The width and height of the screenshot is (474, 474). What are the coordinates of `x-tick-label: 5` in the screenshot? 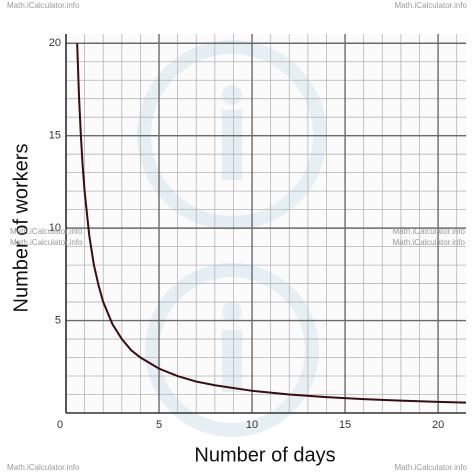 It's located at (159, 425).